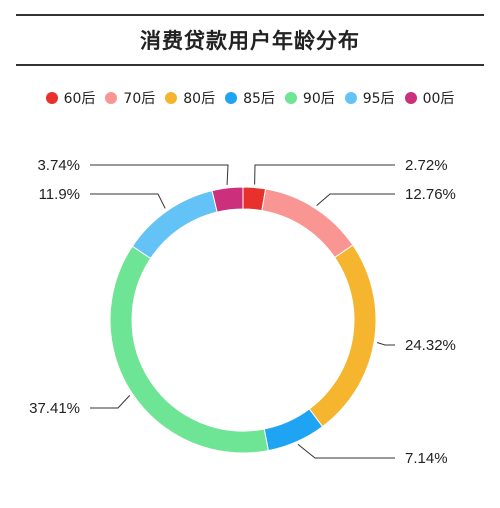 The image size is (500, 508). I want to click on legend-item: 90后, so click(309, 98).